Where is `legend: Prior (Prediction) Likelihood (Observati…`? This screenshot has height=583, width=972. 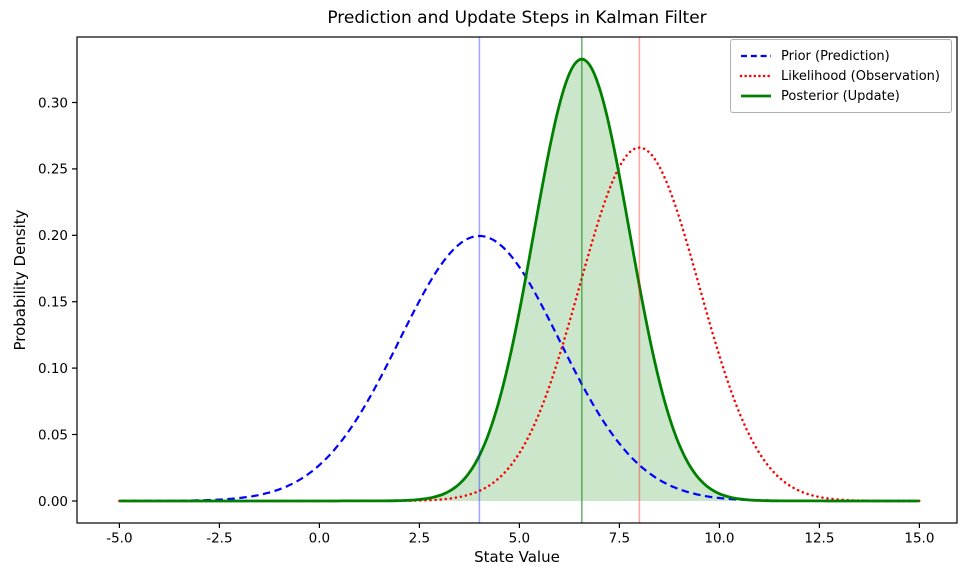
legend: Prior (Prediction) Likelihood (Observati… is located at coordinates (841, 76).